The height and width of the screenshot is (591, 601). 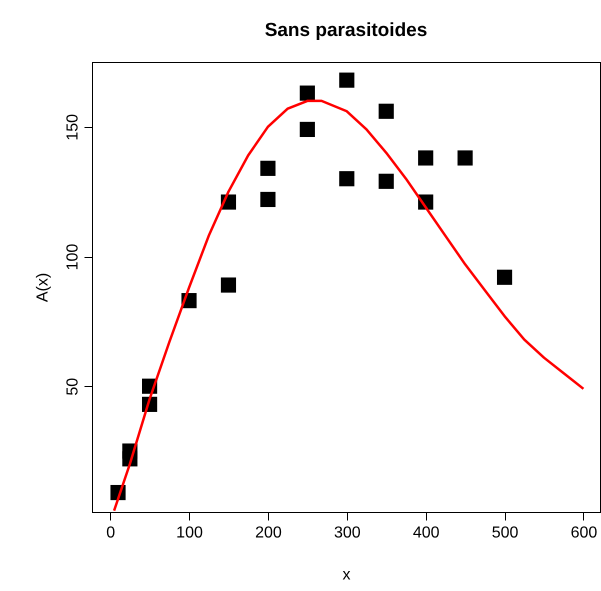 What do you see at coordinates (347, 533) in the screenshot?
I see `x-tick-label: 300` at bounding box center [347, 533].